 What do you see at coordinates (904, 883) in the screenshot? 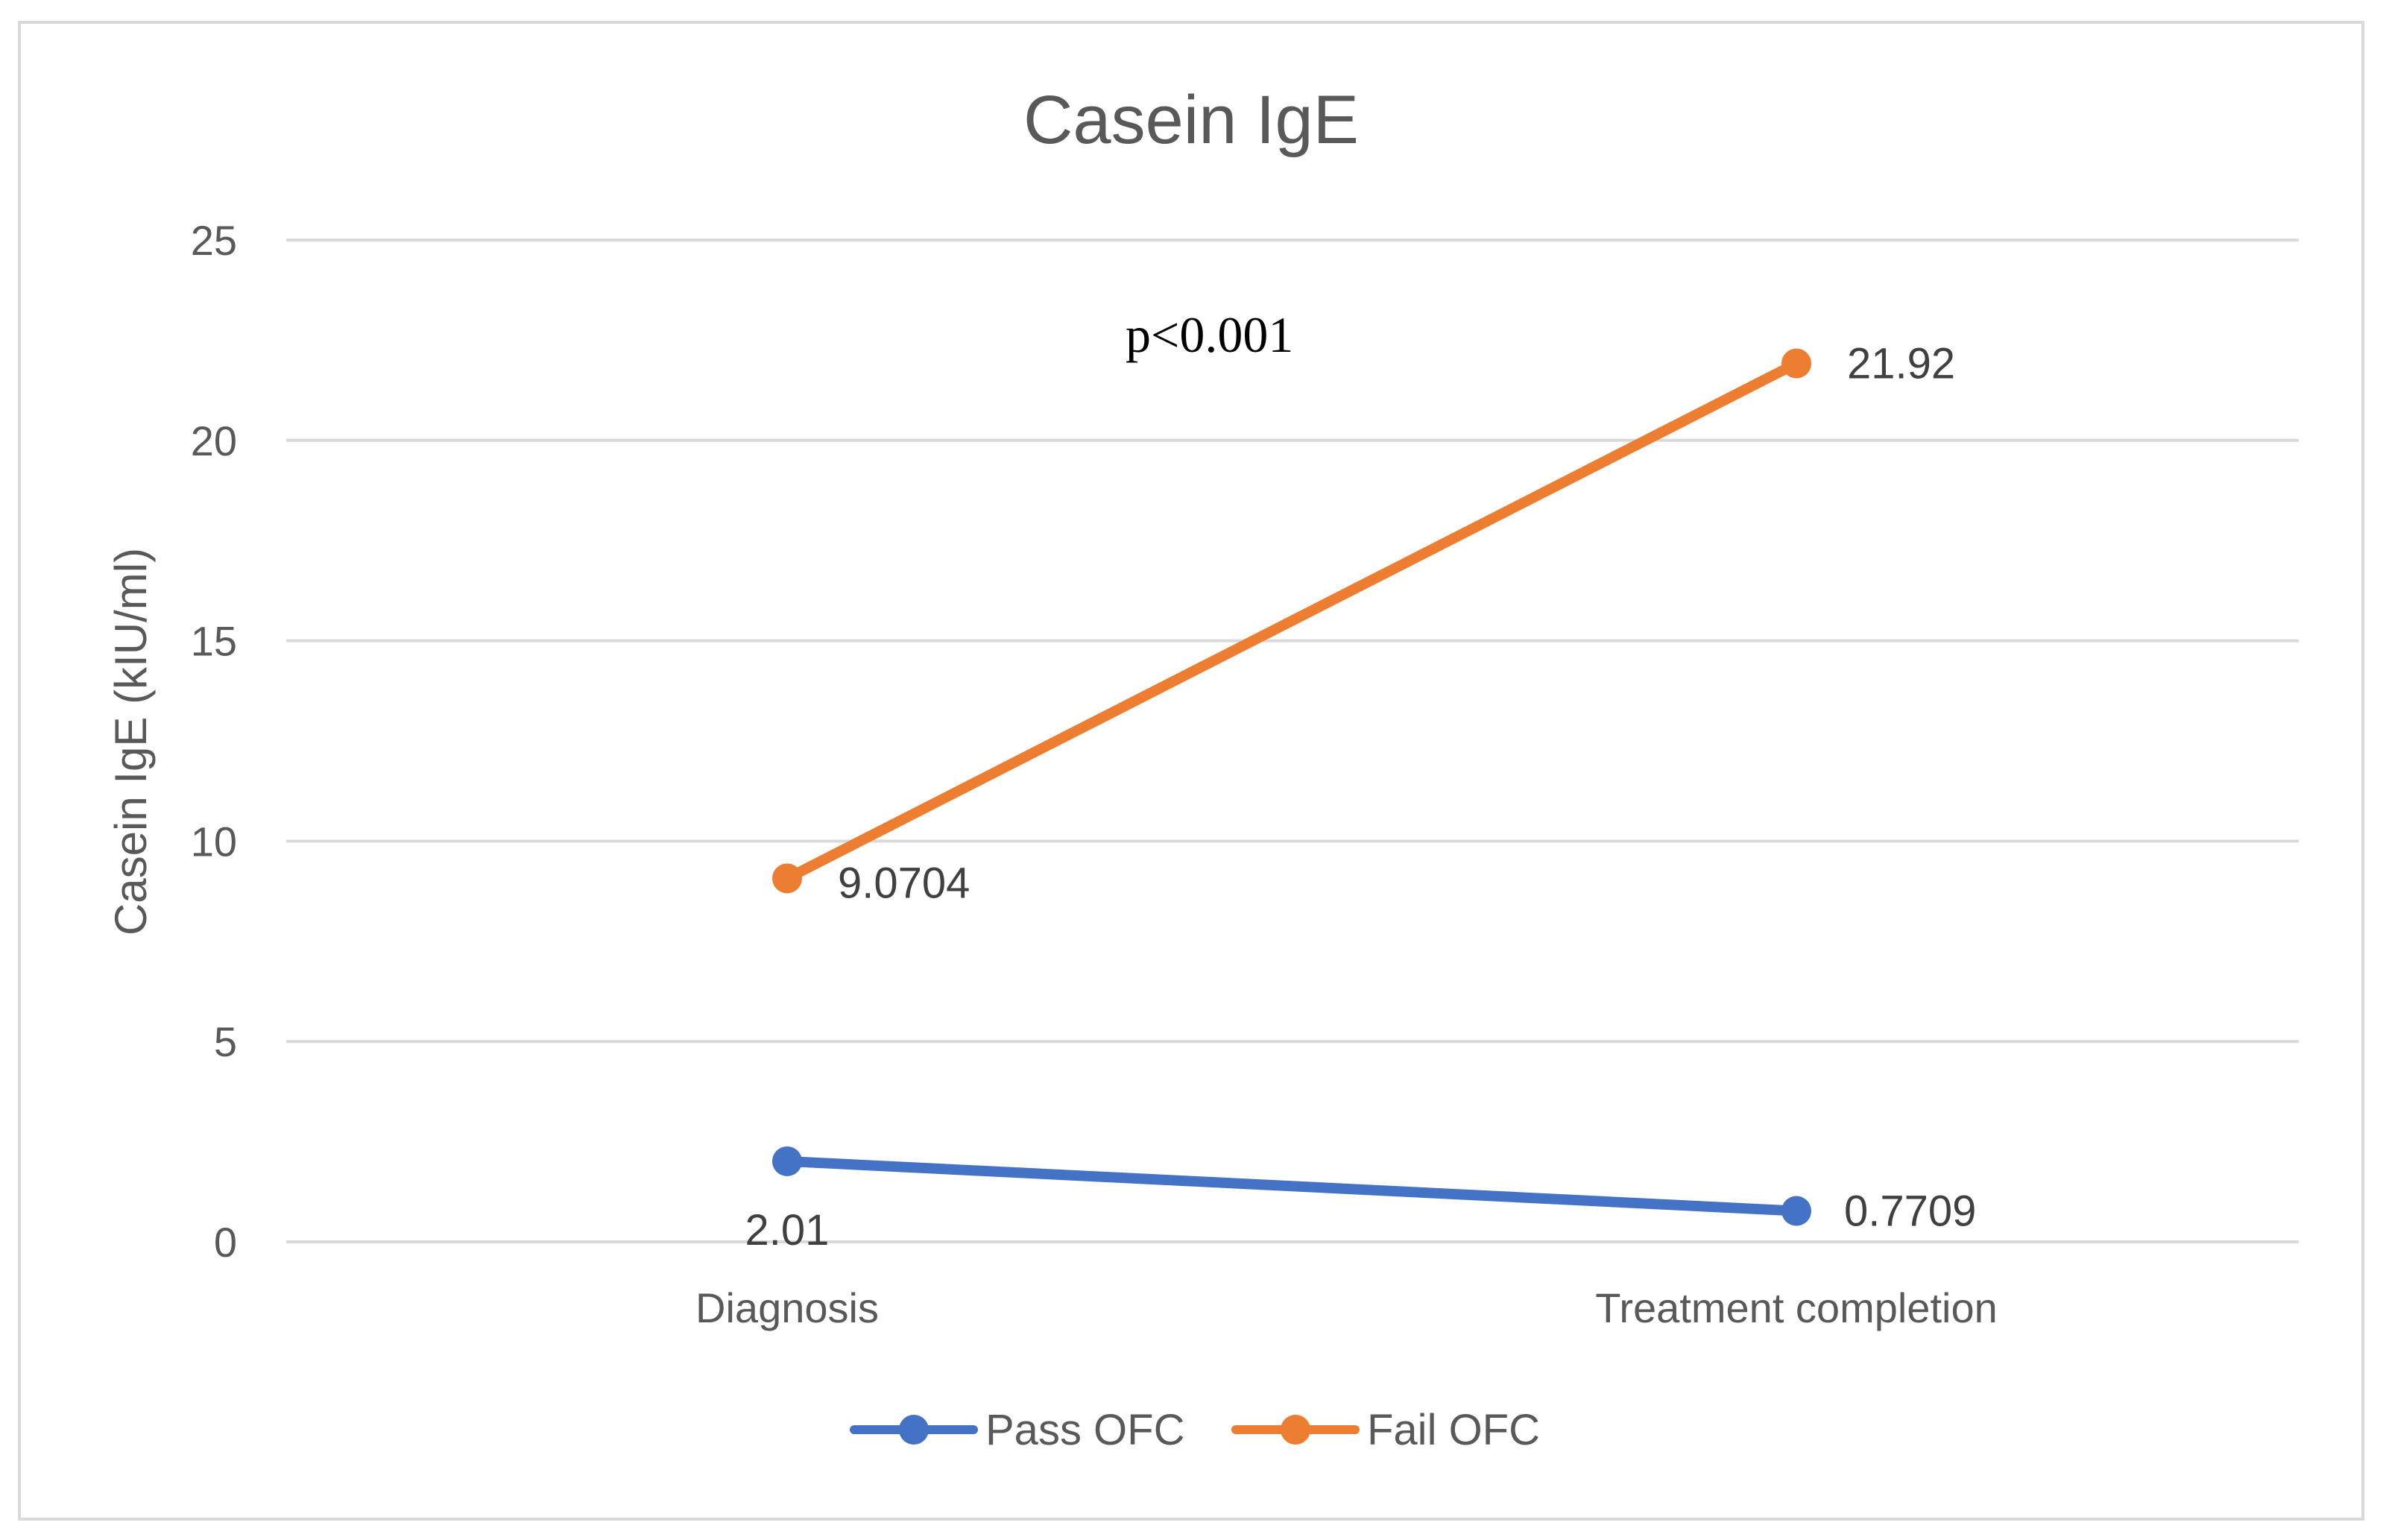
I see `data-label-fail-ofc-1: 9.0704` at bounding box center [904, 883].